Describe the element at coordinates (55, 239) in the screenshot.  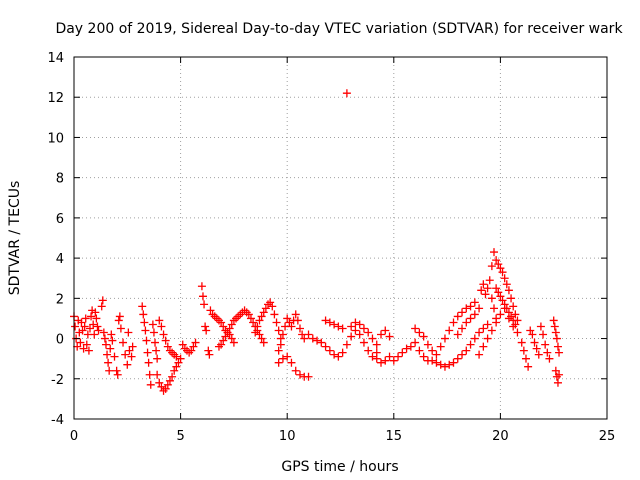
I see `y-tick-labels: -4 -2 0 2 4 6 8 10 12 14` at that location.